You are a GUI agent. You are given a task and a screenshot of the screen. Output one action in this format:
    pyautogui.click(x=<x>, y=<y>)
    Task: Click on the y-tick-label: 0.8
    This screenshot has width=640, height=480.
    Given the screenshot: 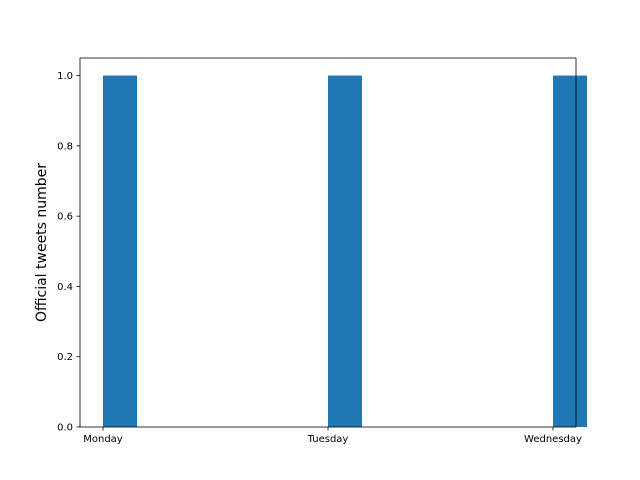 What is the action you would take?
    pyautogui.click(x=65, y=146)
    